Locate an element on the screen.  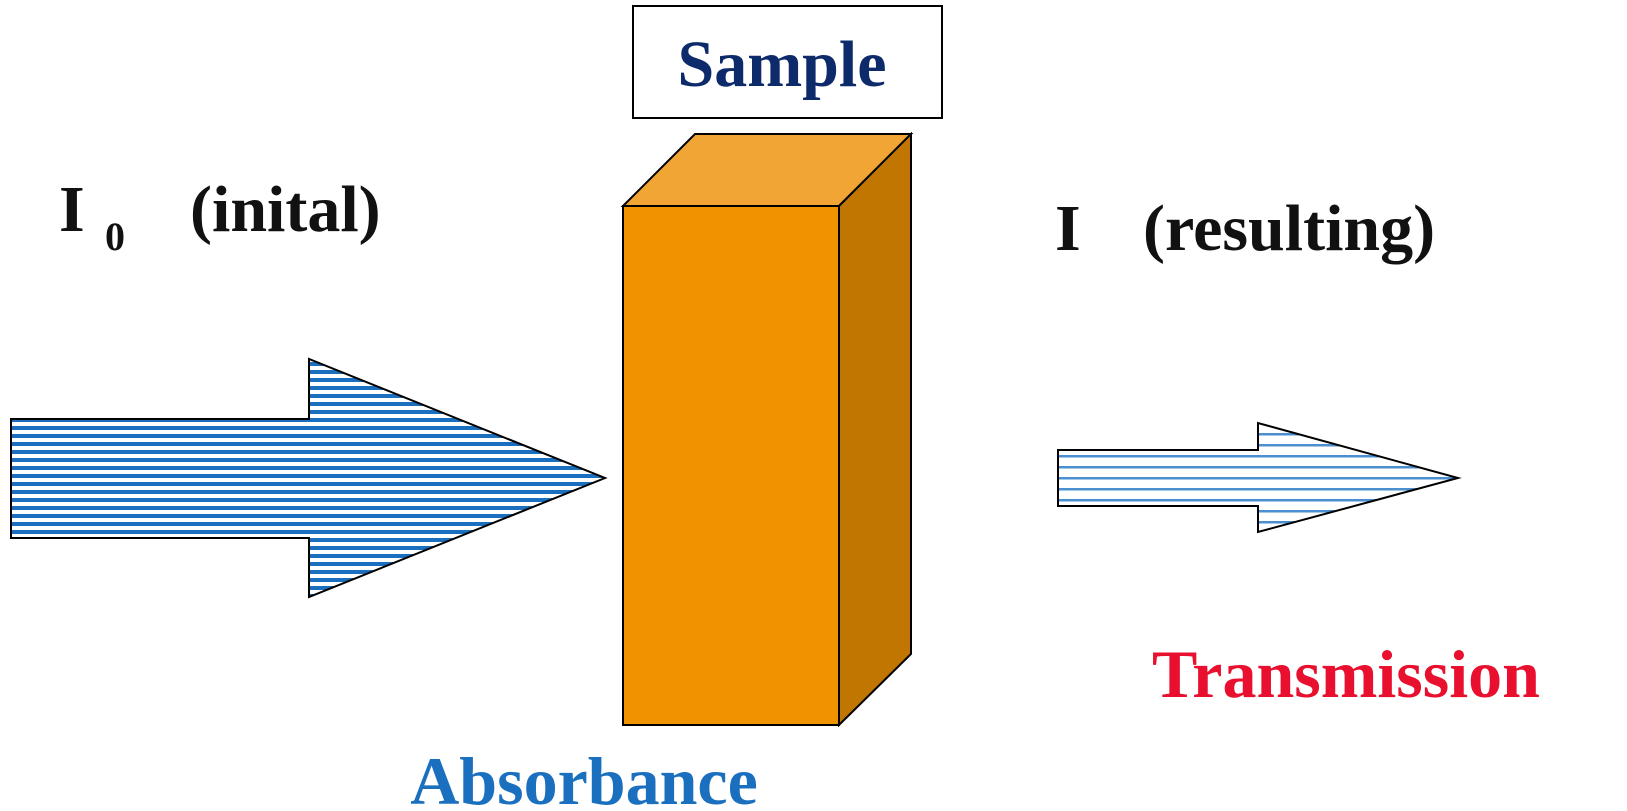
absorbance-label: Absorbance is located at coordinates (584, 777).